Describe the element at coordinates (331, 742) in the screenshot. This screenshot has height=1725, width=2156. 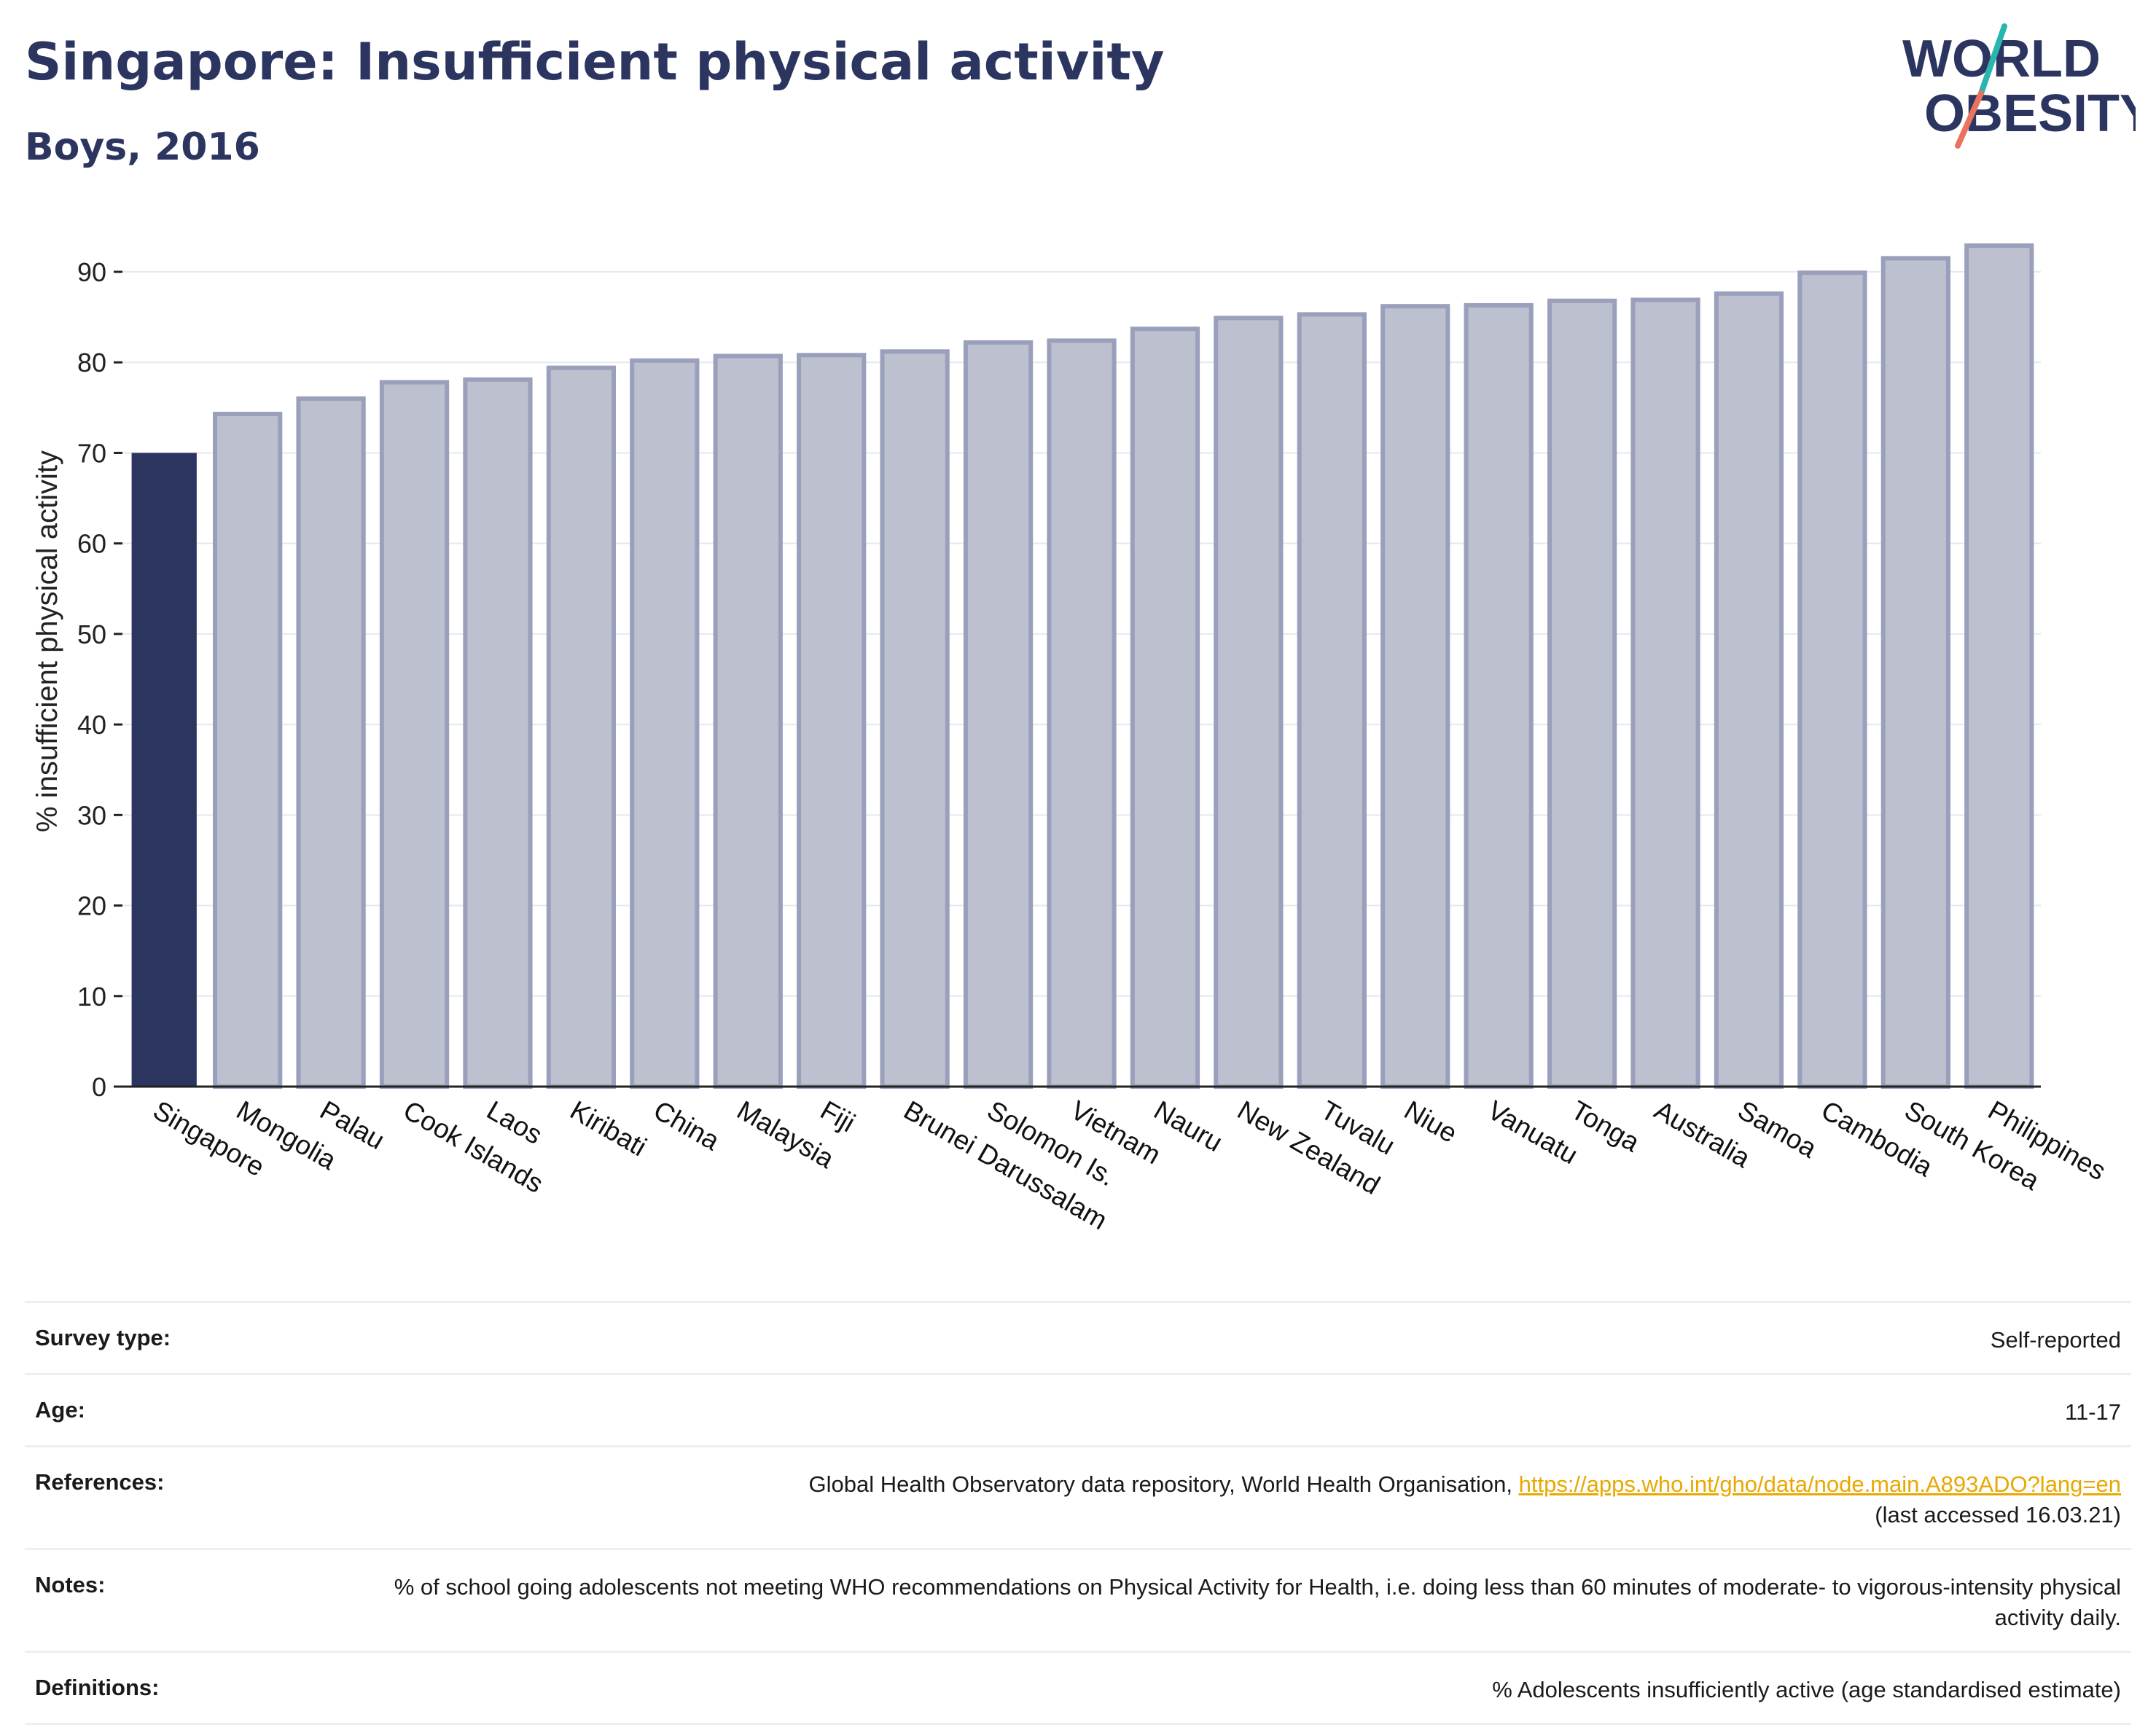
I see `bar-palau` at that location.